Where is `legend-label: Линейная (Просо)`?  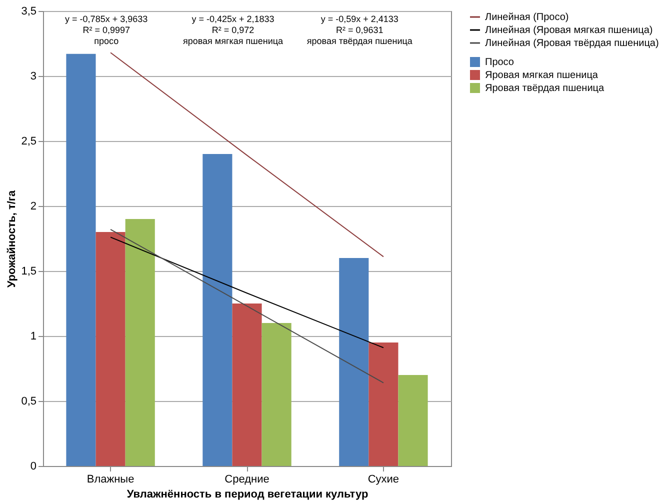 legend-label: Линейная (Просо) is located at coordinates (527, 17).